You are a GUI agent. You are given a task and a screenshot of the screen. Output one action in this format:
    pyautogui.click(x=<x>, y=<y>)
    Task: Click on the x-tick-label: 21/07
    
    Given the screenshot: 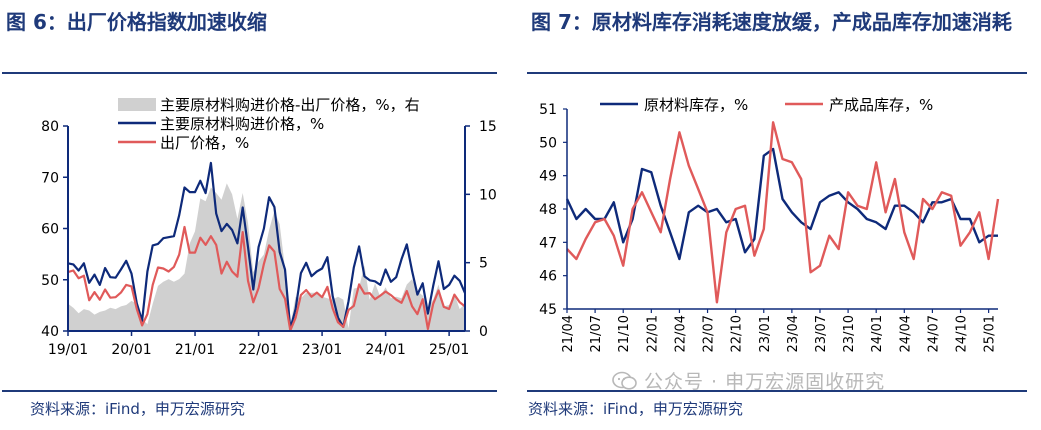 What is the action you would take?
    pyautogui.click(x=596, y=333)
    